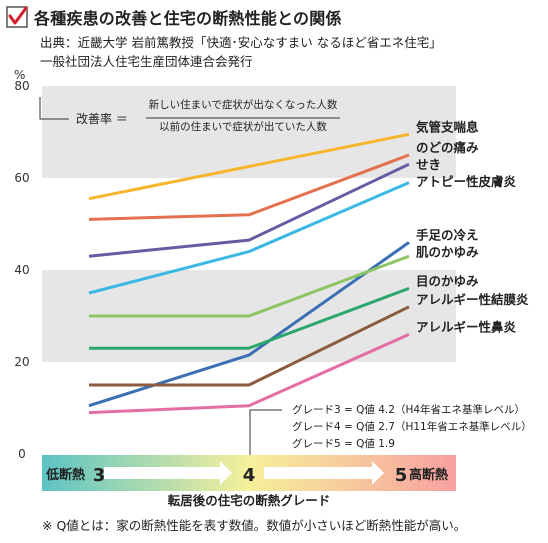 The image size is (548, 543). What do you see at coordinates (401, 475) in the screenshot?
I see `x-tick-label: 5` at bounding box center [401, 475].